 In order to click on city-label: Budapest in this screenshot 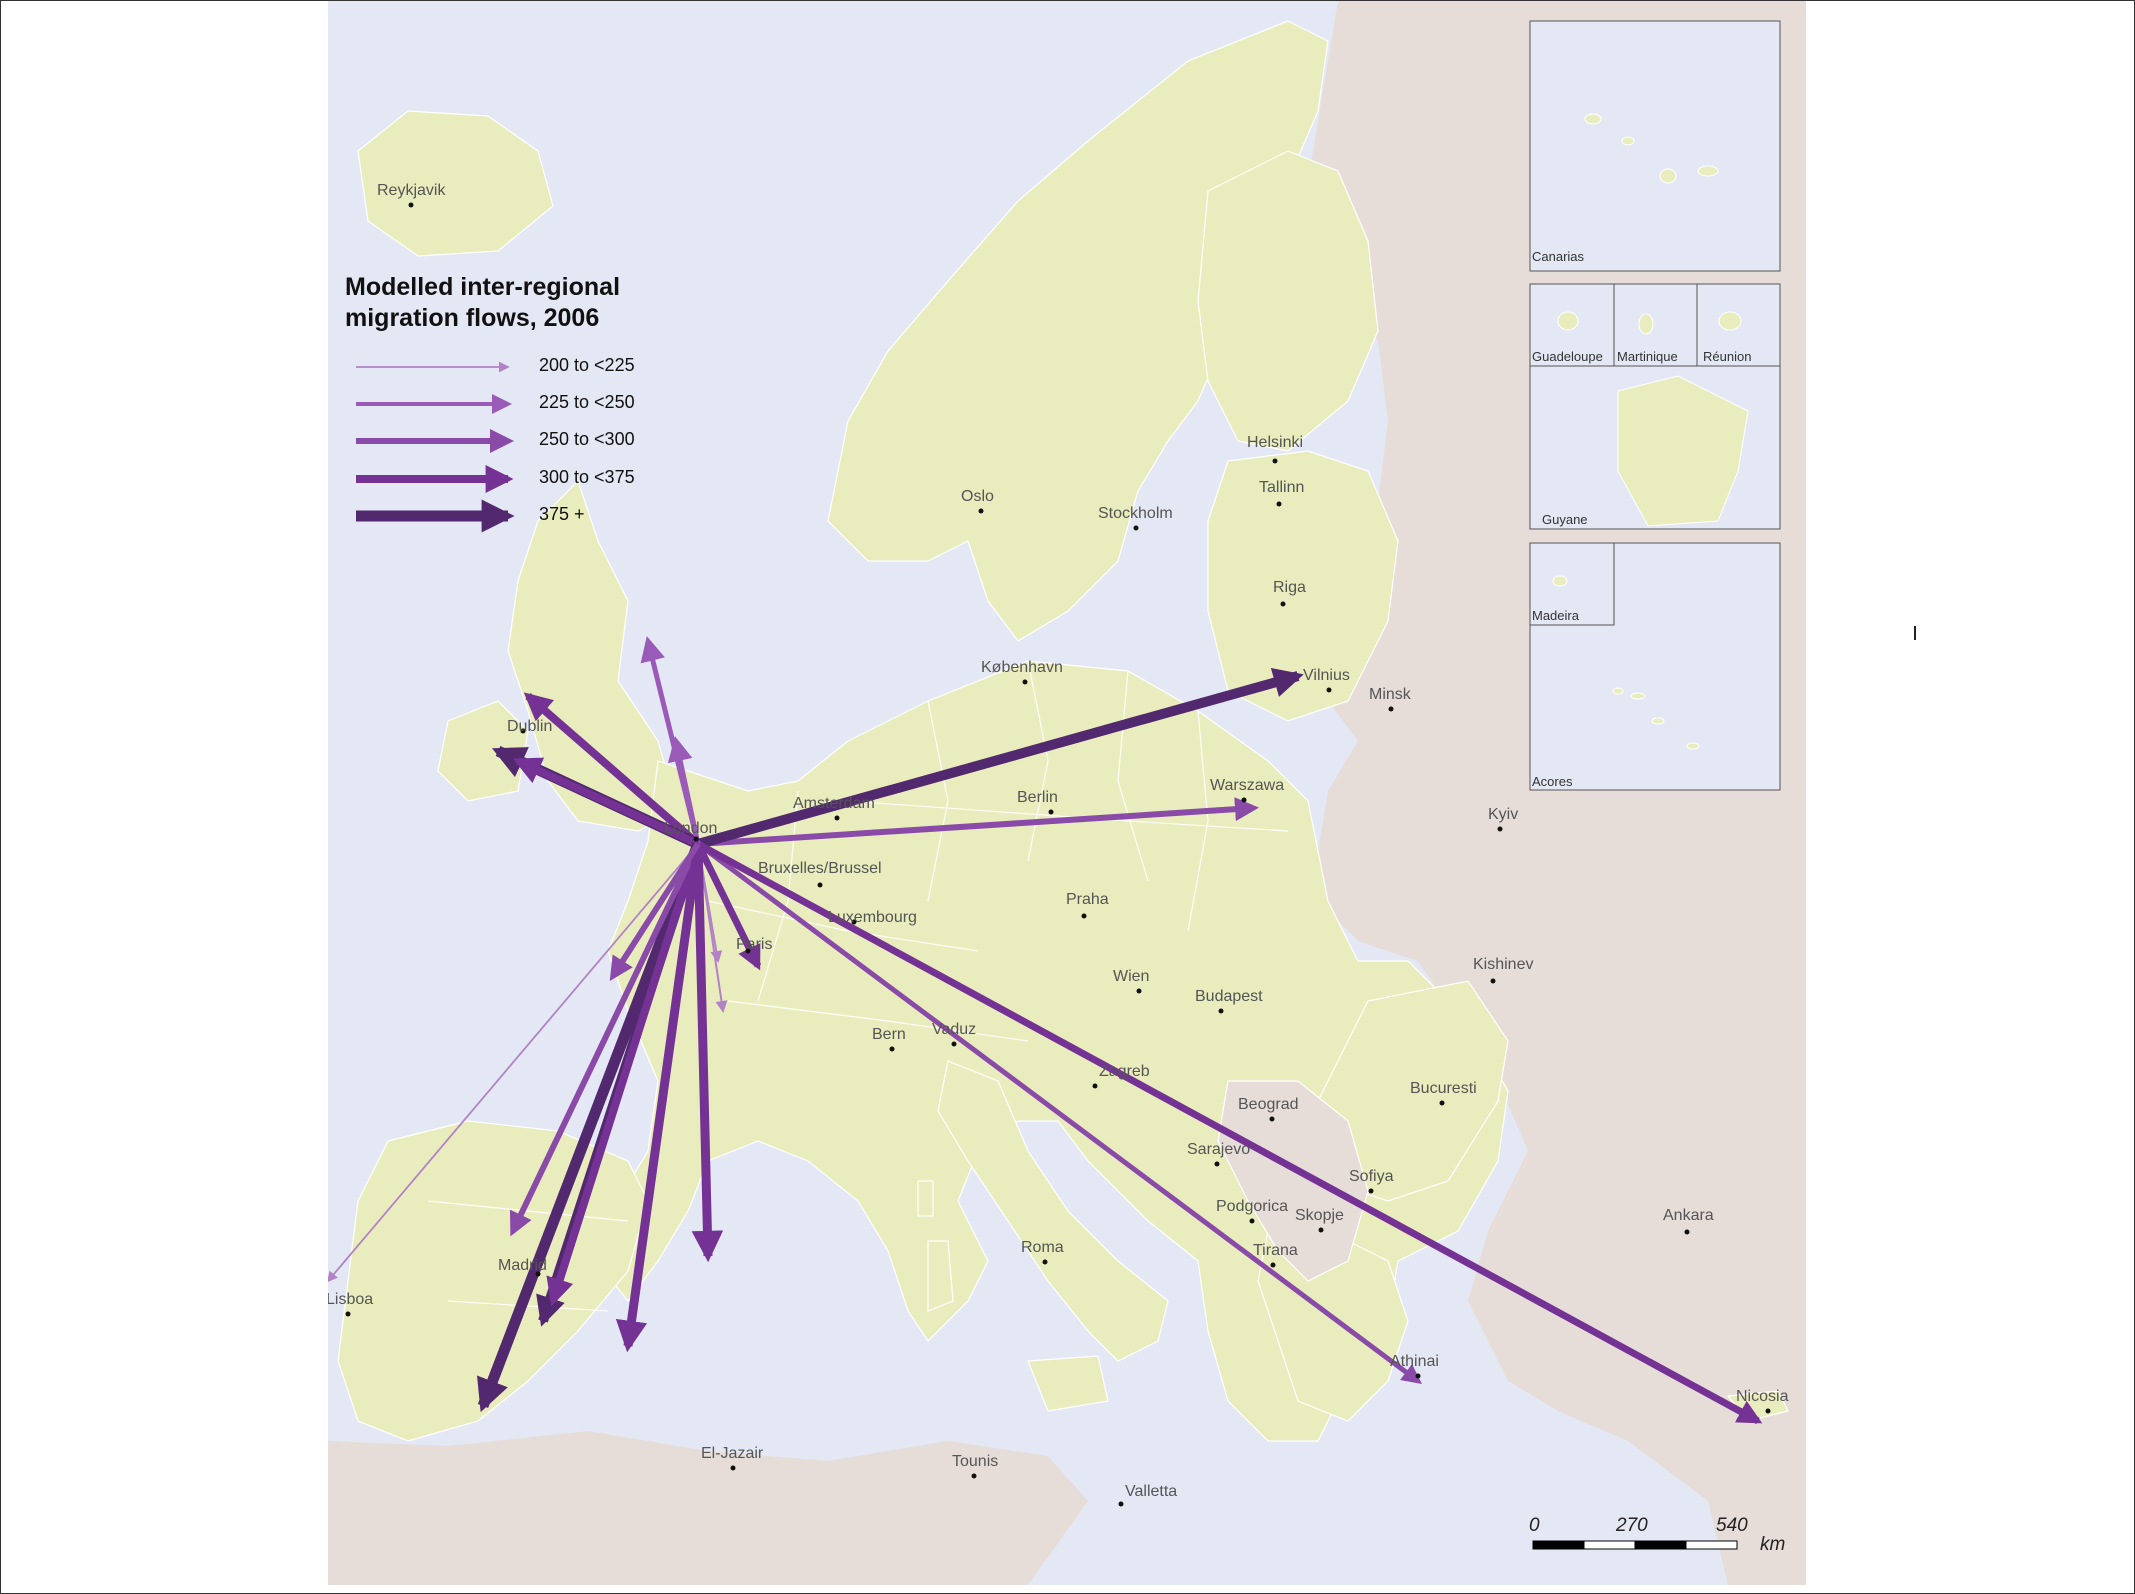, I will do `click(1229, 996)`.